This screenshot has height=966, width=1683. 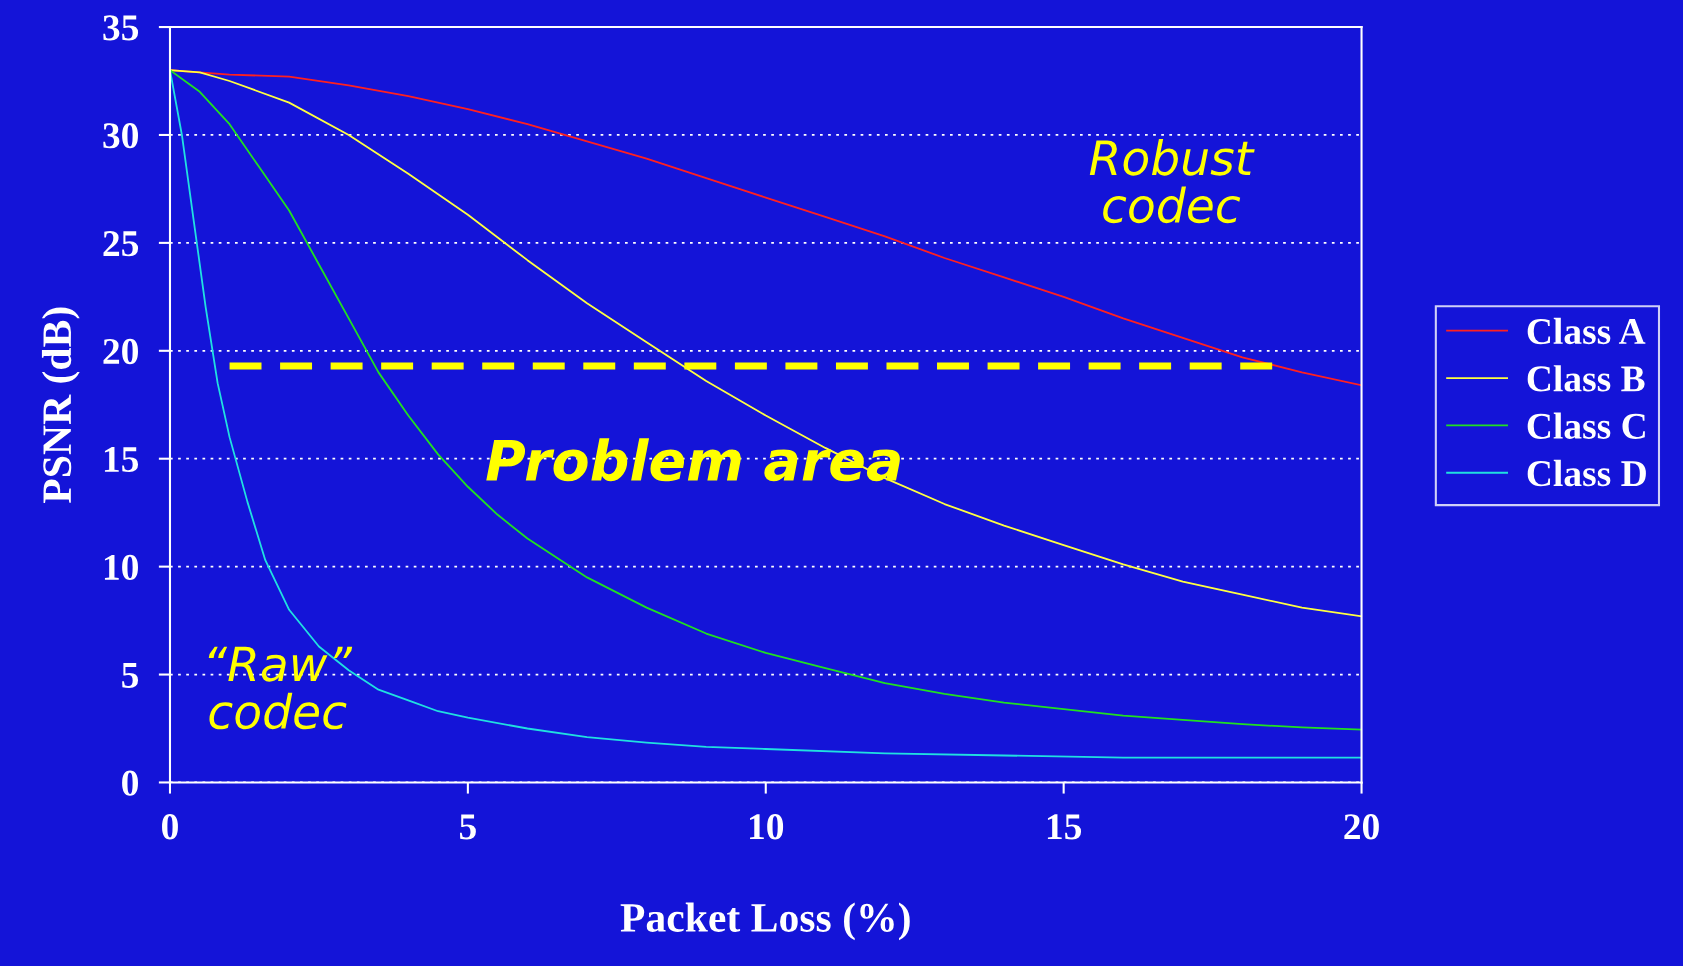 I want to click on y-axis-title: PSNR (dB), so click(x=60, y=405).